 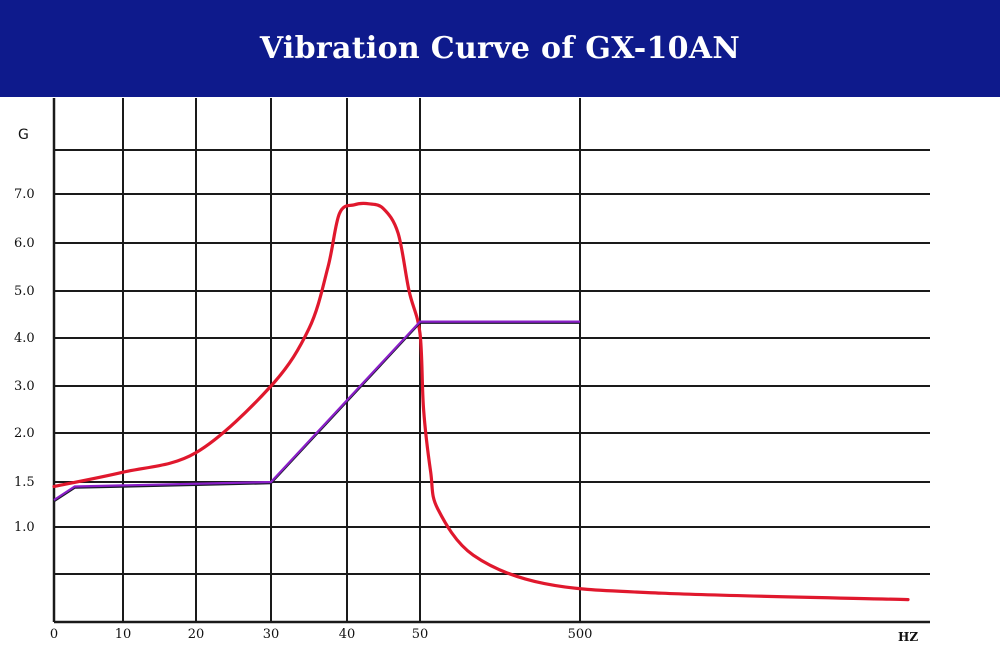 I want to click on x-tick-label: 0, so click(x=54, y=634).